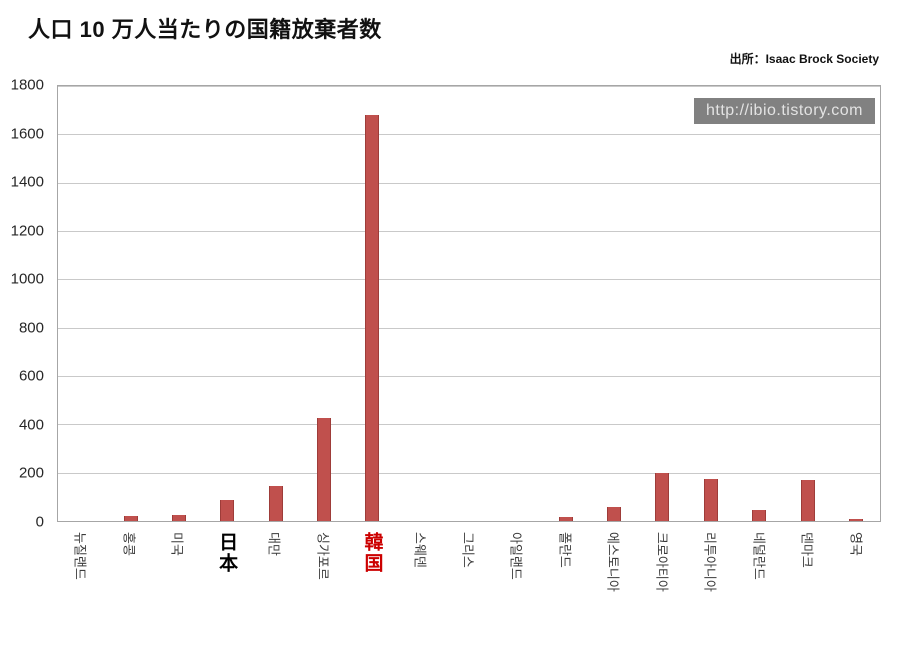  Describe the element at coordinates (468, 550) in the screenshot. I see `x-label-8: 그리스` at that location.